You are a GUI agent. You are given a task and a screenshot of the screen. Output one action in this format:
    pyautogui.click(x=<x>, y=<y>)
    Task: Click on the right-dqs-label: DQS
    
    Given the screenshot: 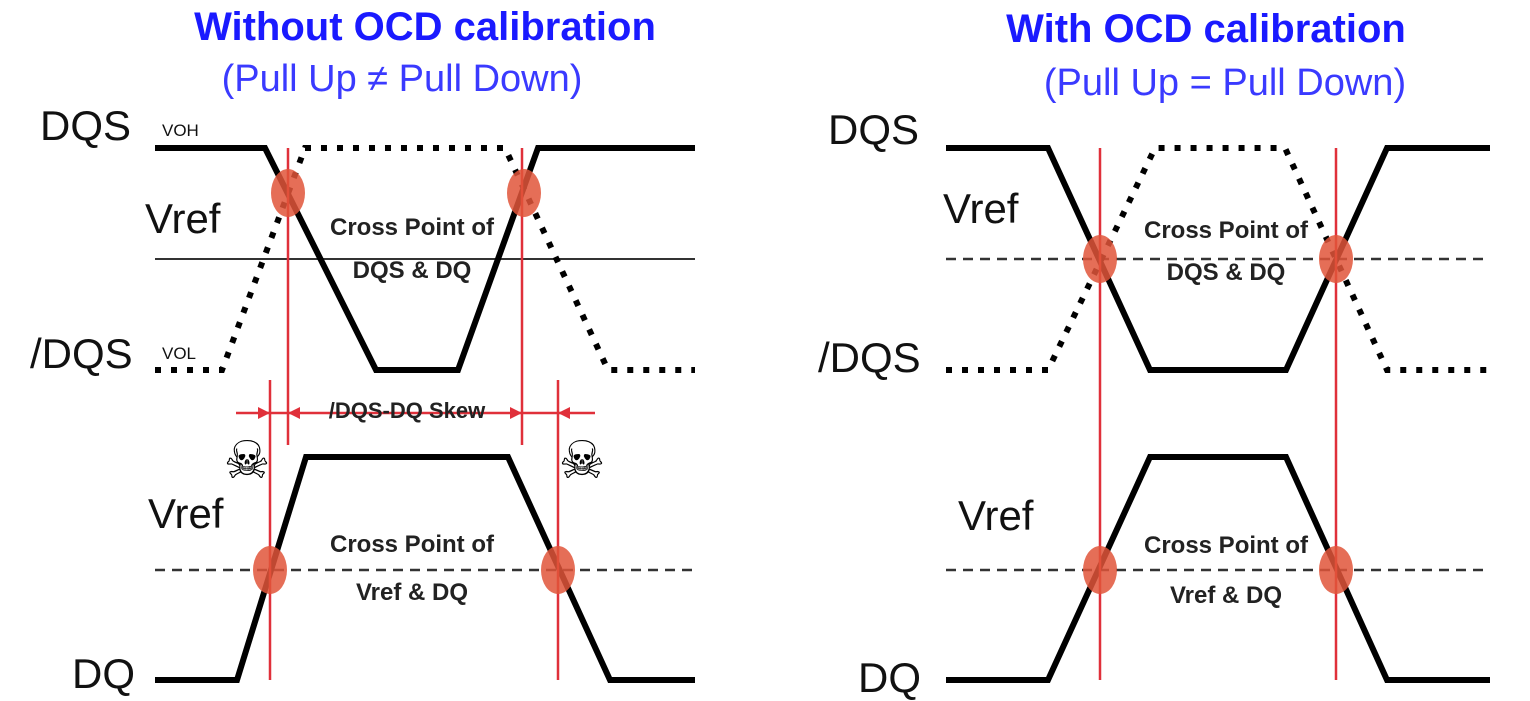 What is the action you would take?
    pyautogui.click(x=873, y=129)
    